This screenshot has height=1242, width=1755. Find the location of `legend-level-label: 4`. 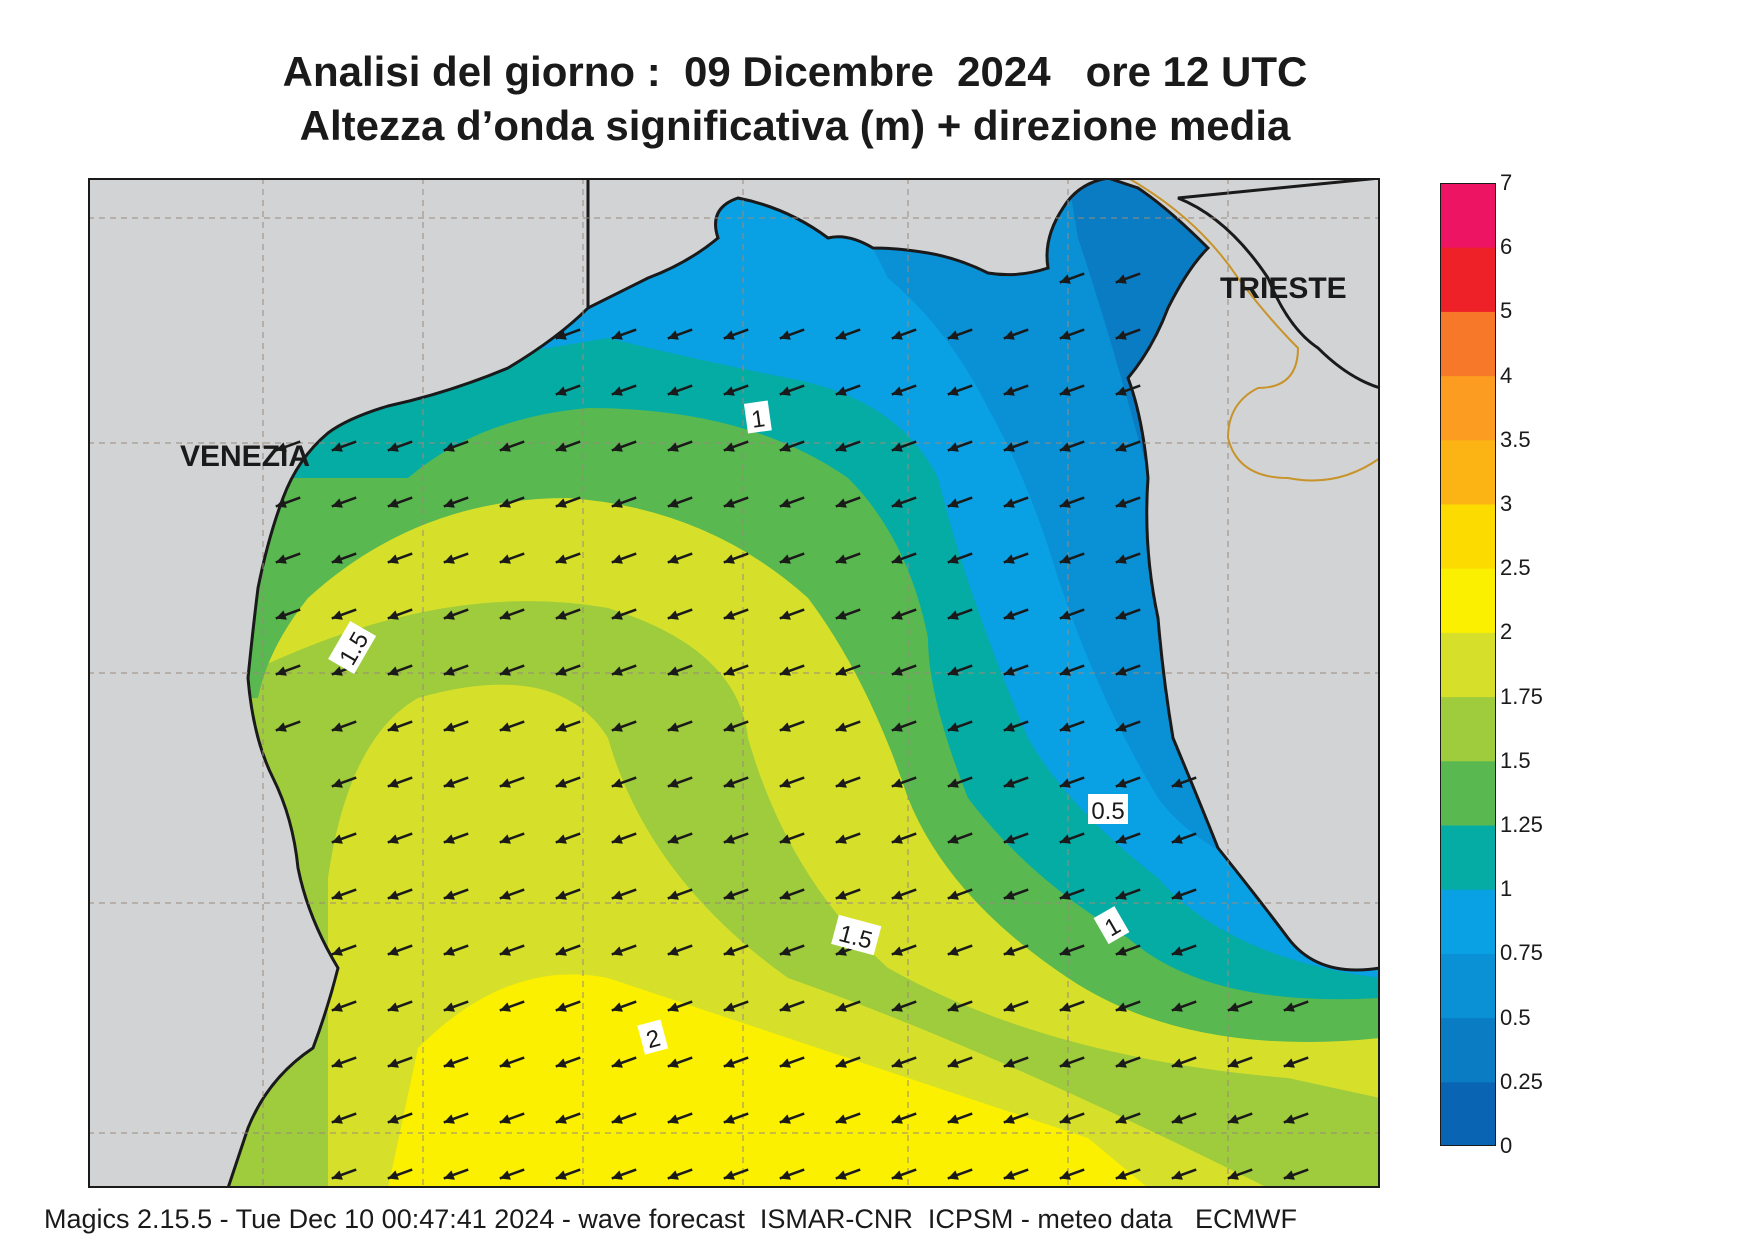

legend-level-label: 4 is located at coordinates (1506, 375).